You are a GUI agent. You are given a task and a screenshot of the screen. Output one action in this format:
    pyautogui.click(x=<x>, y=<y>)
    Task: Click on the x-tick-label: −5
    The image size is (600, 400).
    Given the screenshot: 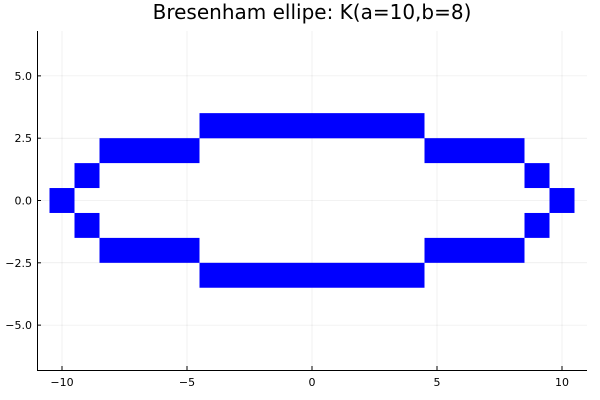 What is the action you would take?
    pyautogui.click(x=187, y=382)
    